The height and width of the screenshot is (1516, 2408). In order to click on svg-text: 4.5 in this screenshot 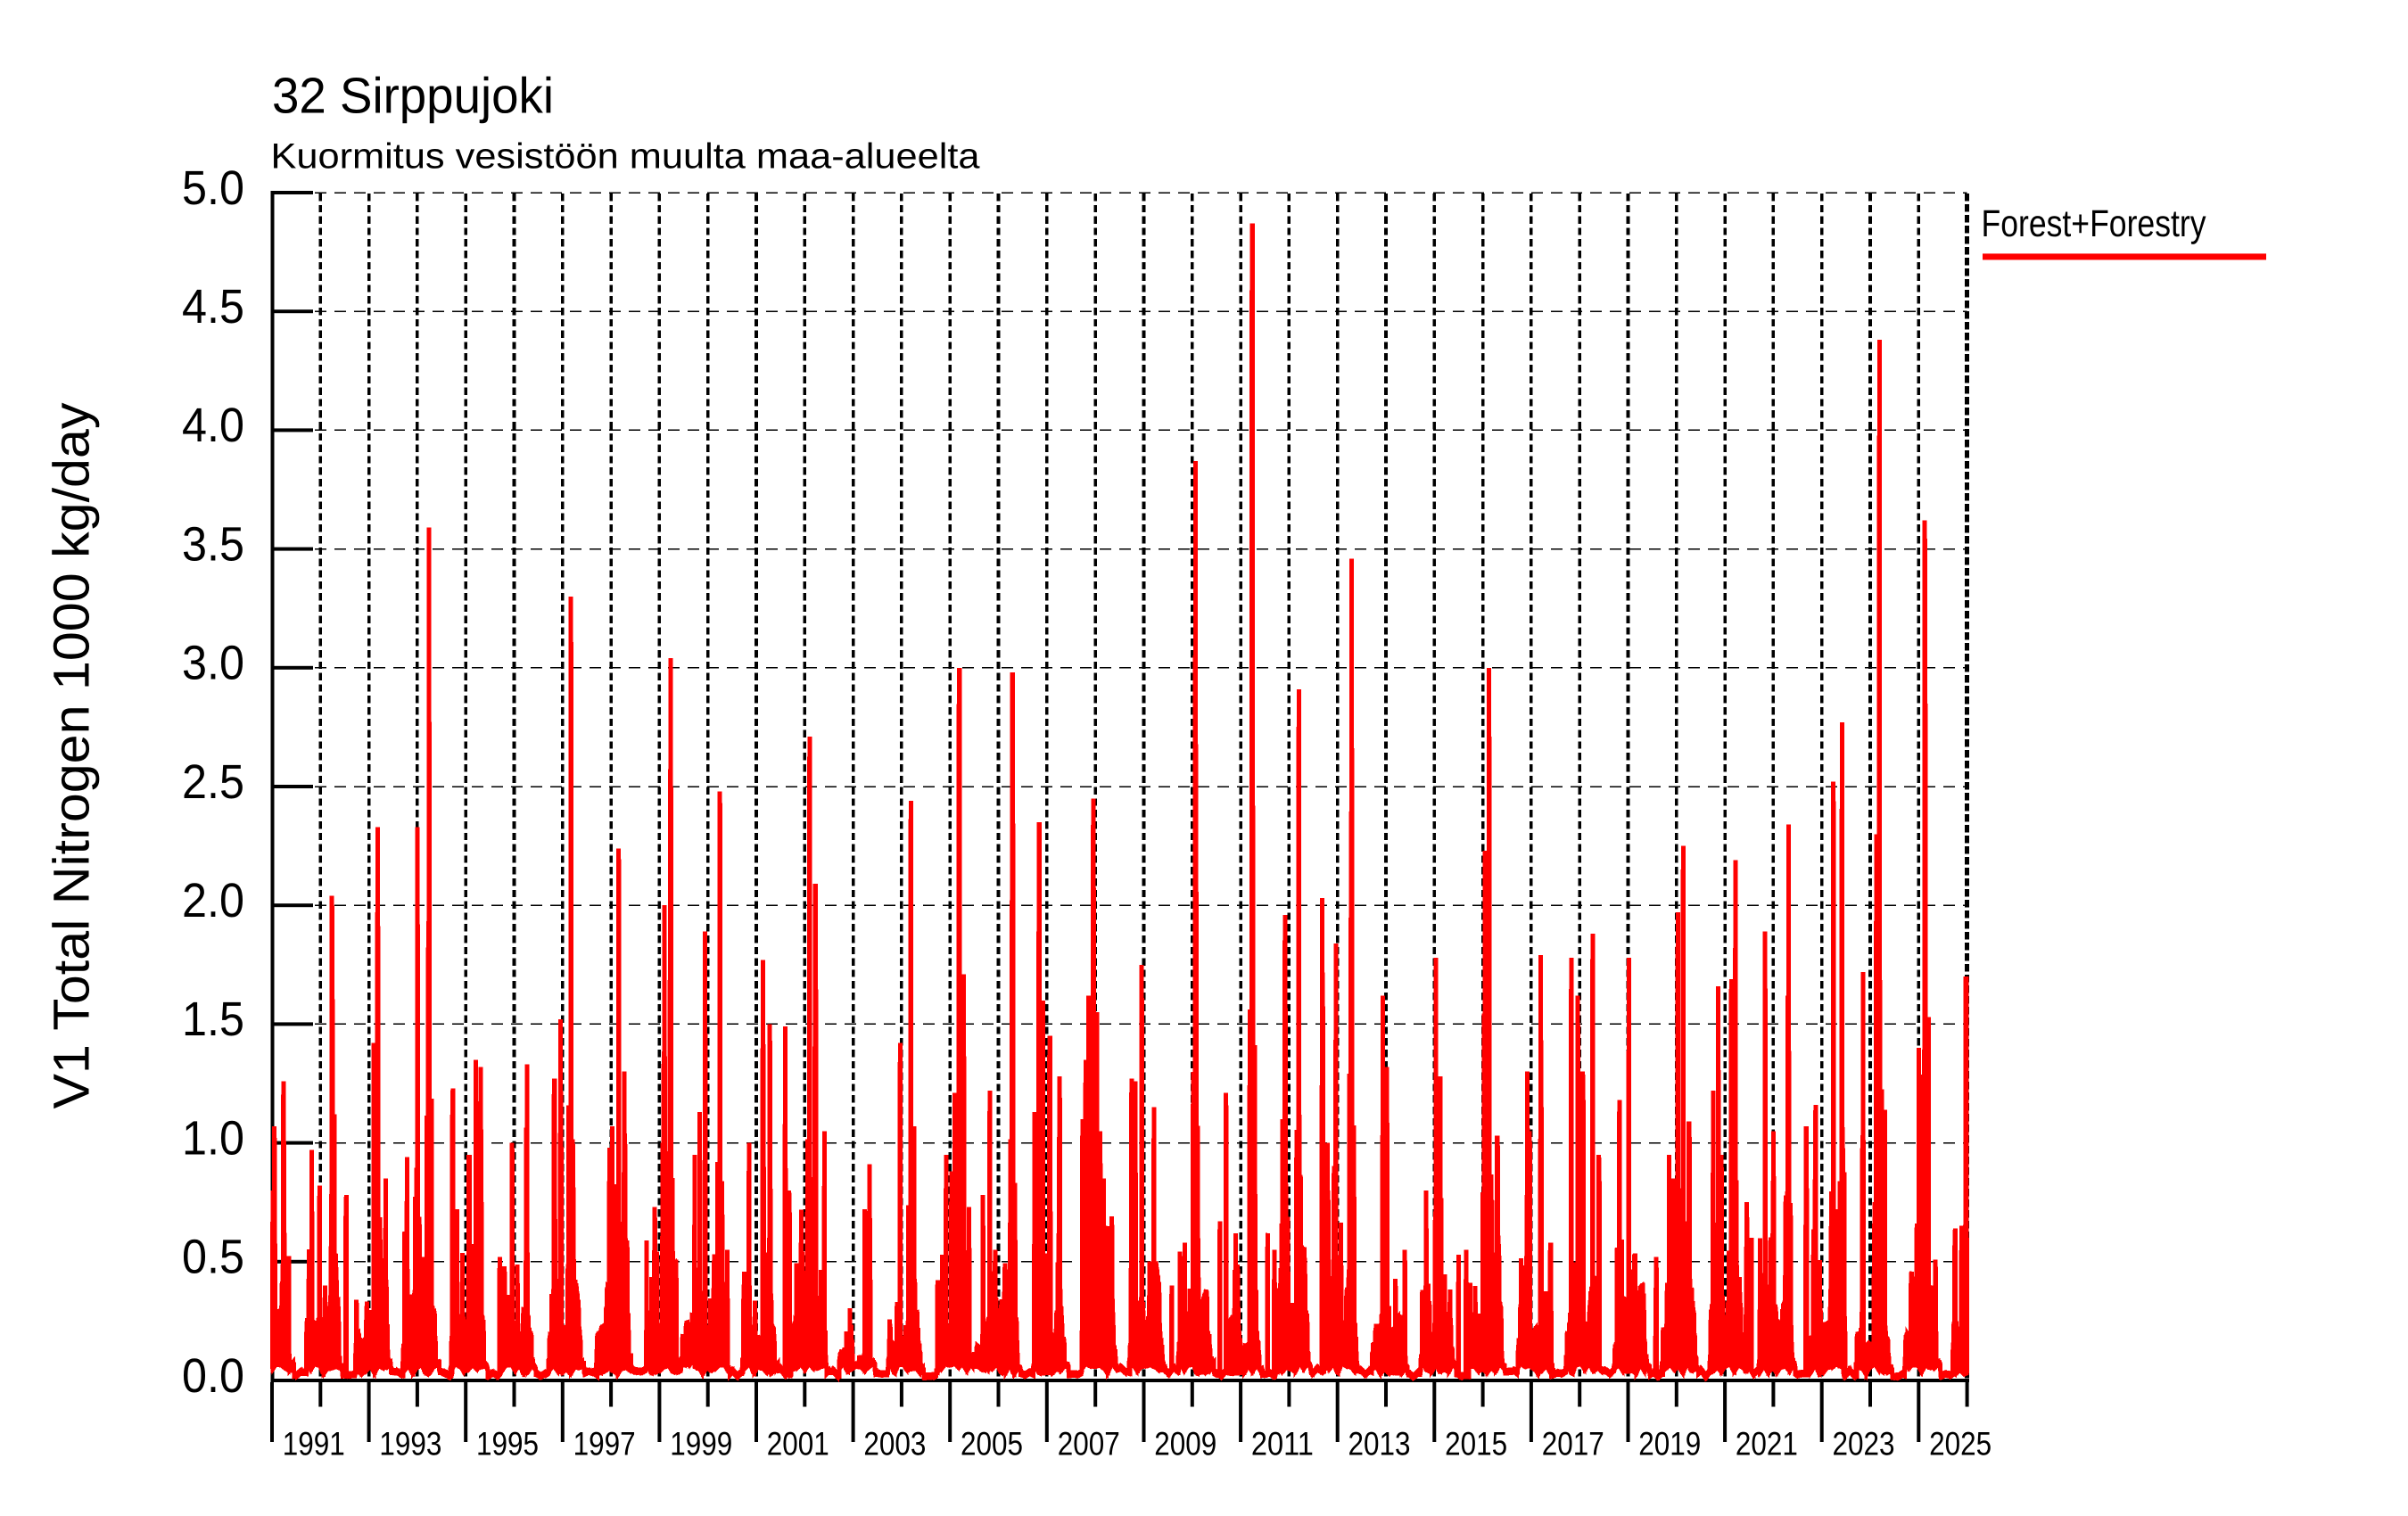, I will do `click(213, 307)`.